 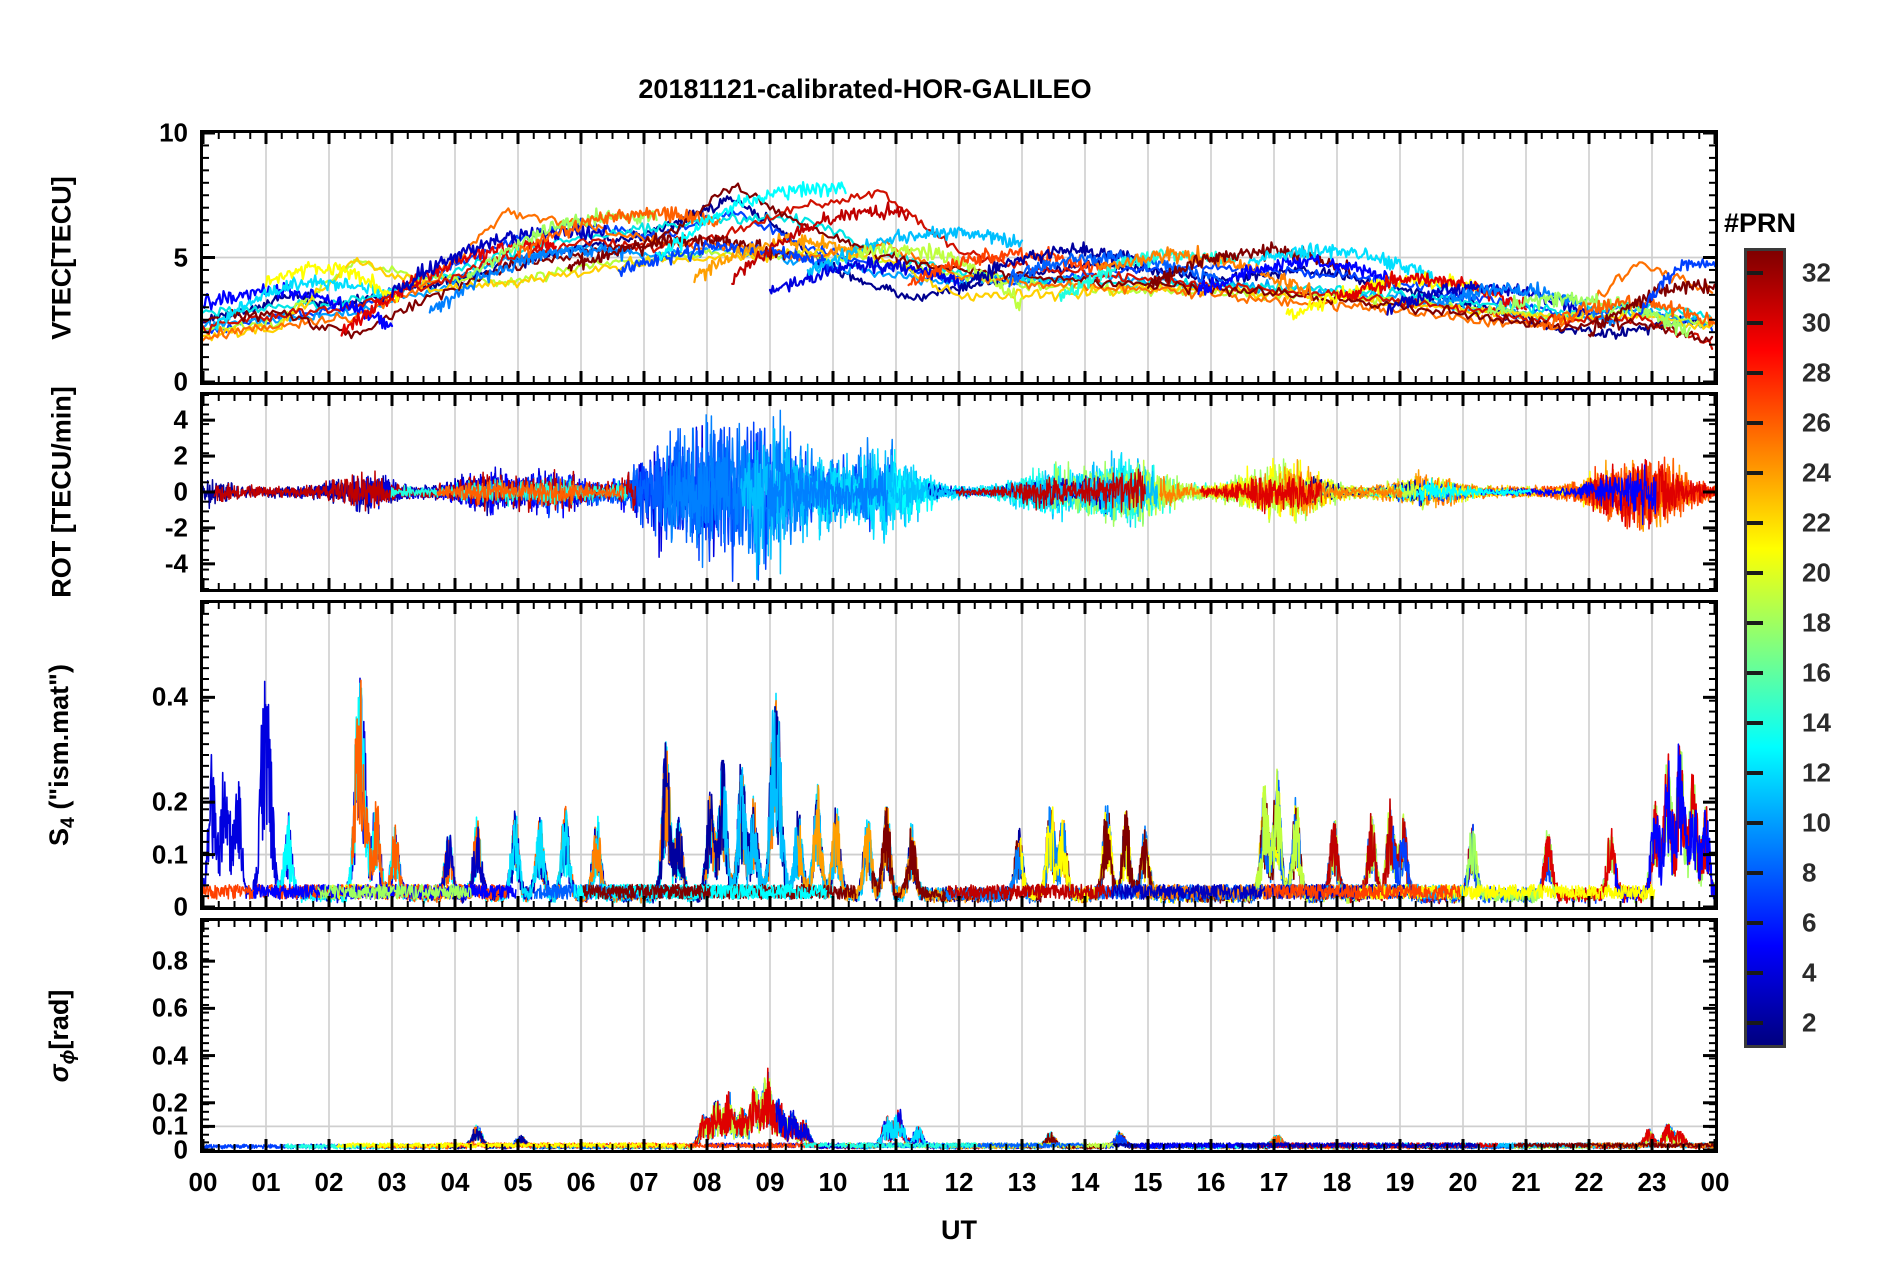 What do you see at coordinates (1211, 1182) in the screenshot?
I see `xtick-label: 16` at bounding box center [1211, 1182].